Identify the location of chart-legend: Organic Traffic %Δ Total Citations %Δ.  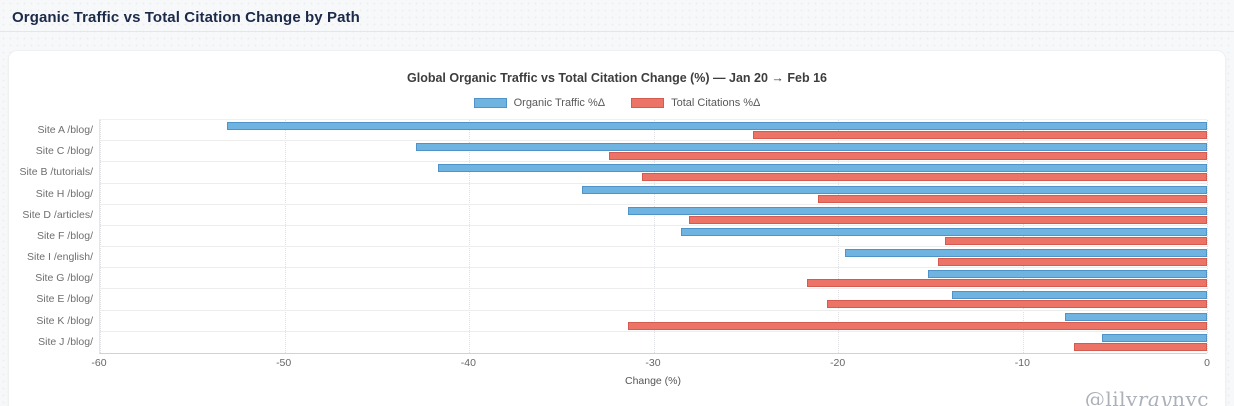
(617, 103).